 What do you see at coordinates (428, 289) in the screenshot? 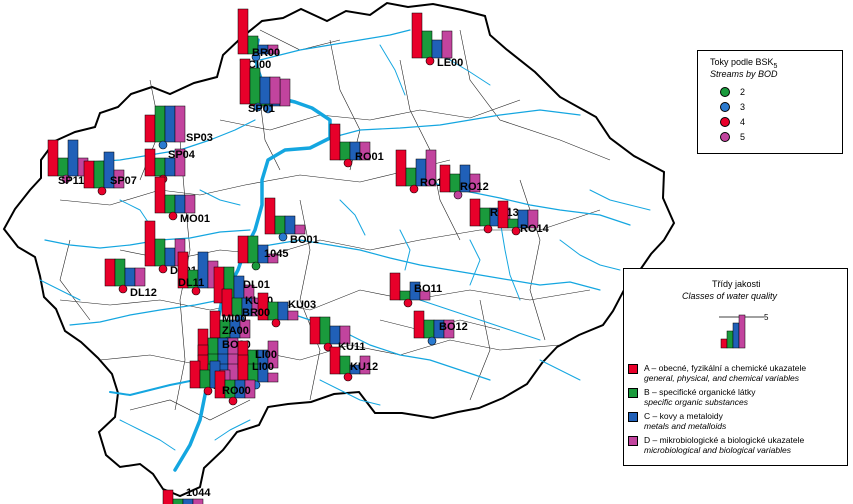
I see `station-label: BO11` at bounding box center [428, 289].